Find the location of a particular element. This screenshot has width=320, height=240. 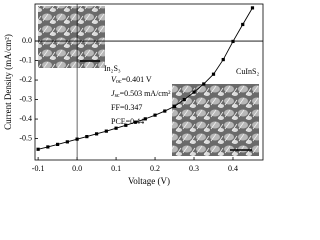

left-inset is located at coordinates (71, 37).